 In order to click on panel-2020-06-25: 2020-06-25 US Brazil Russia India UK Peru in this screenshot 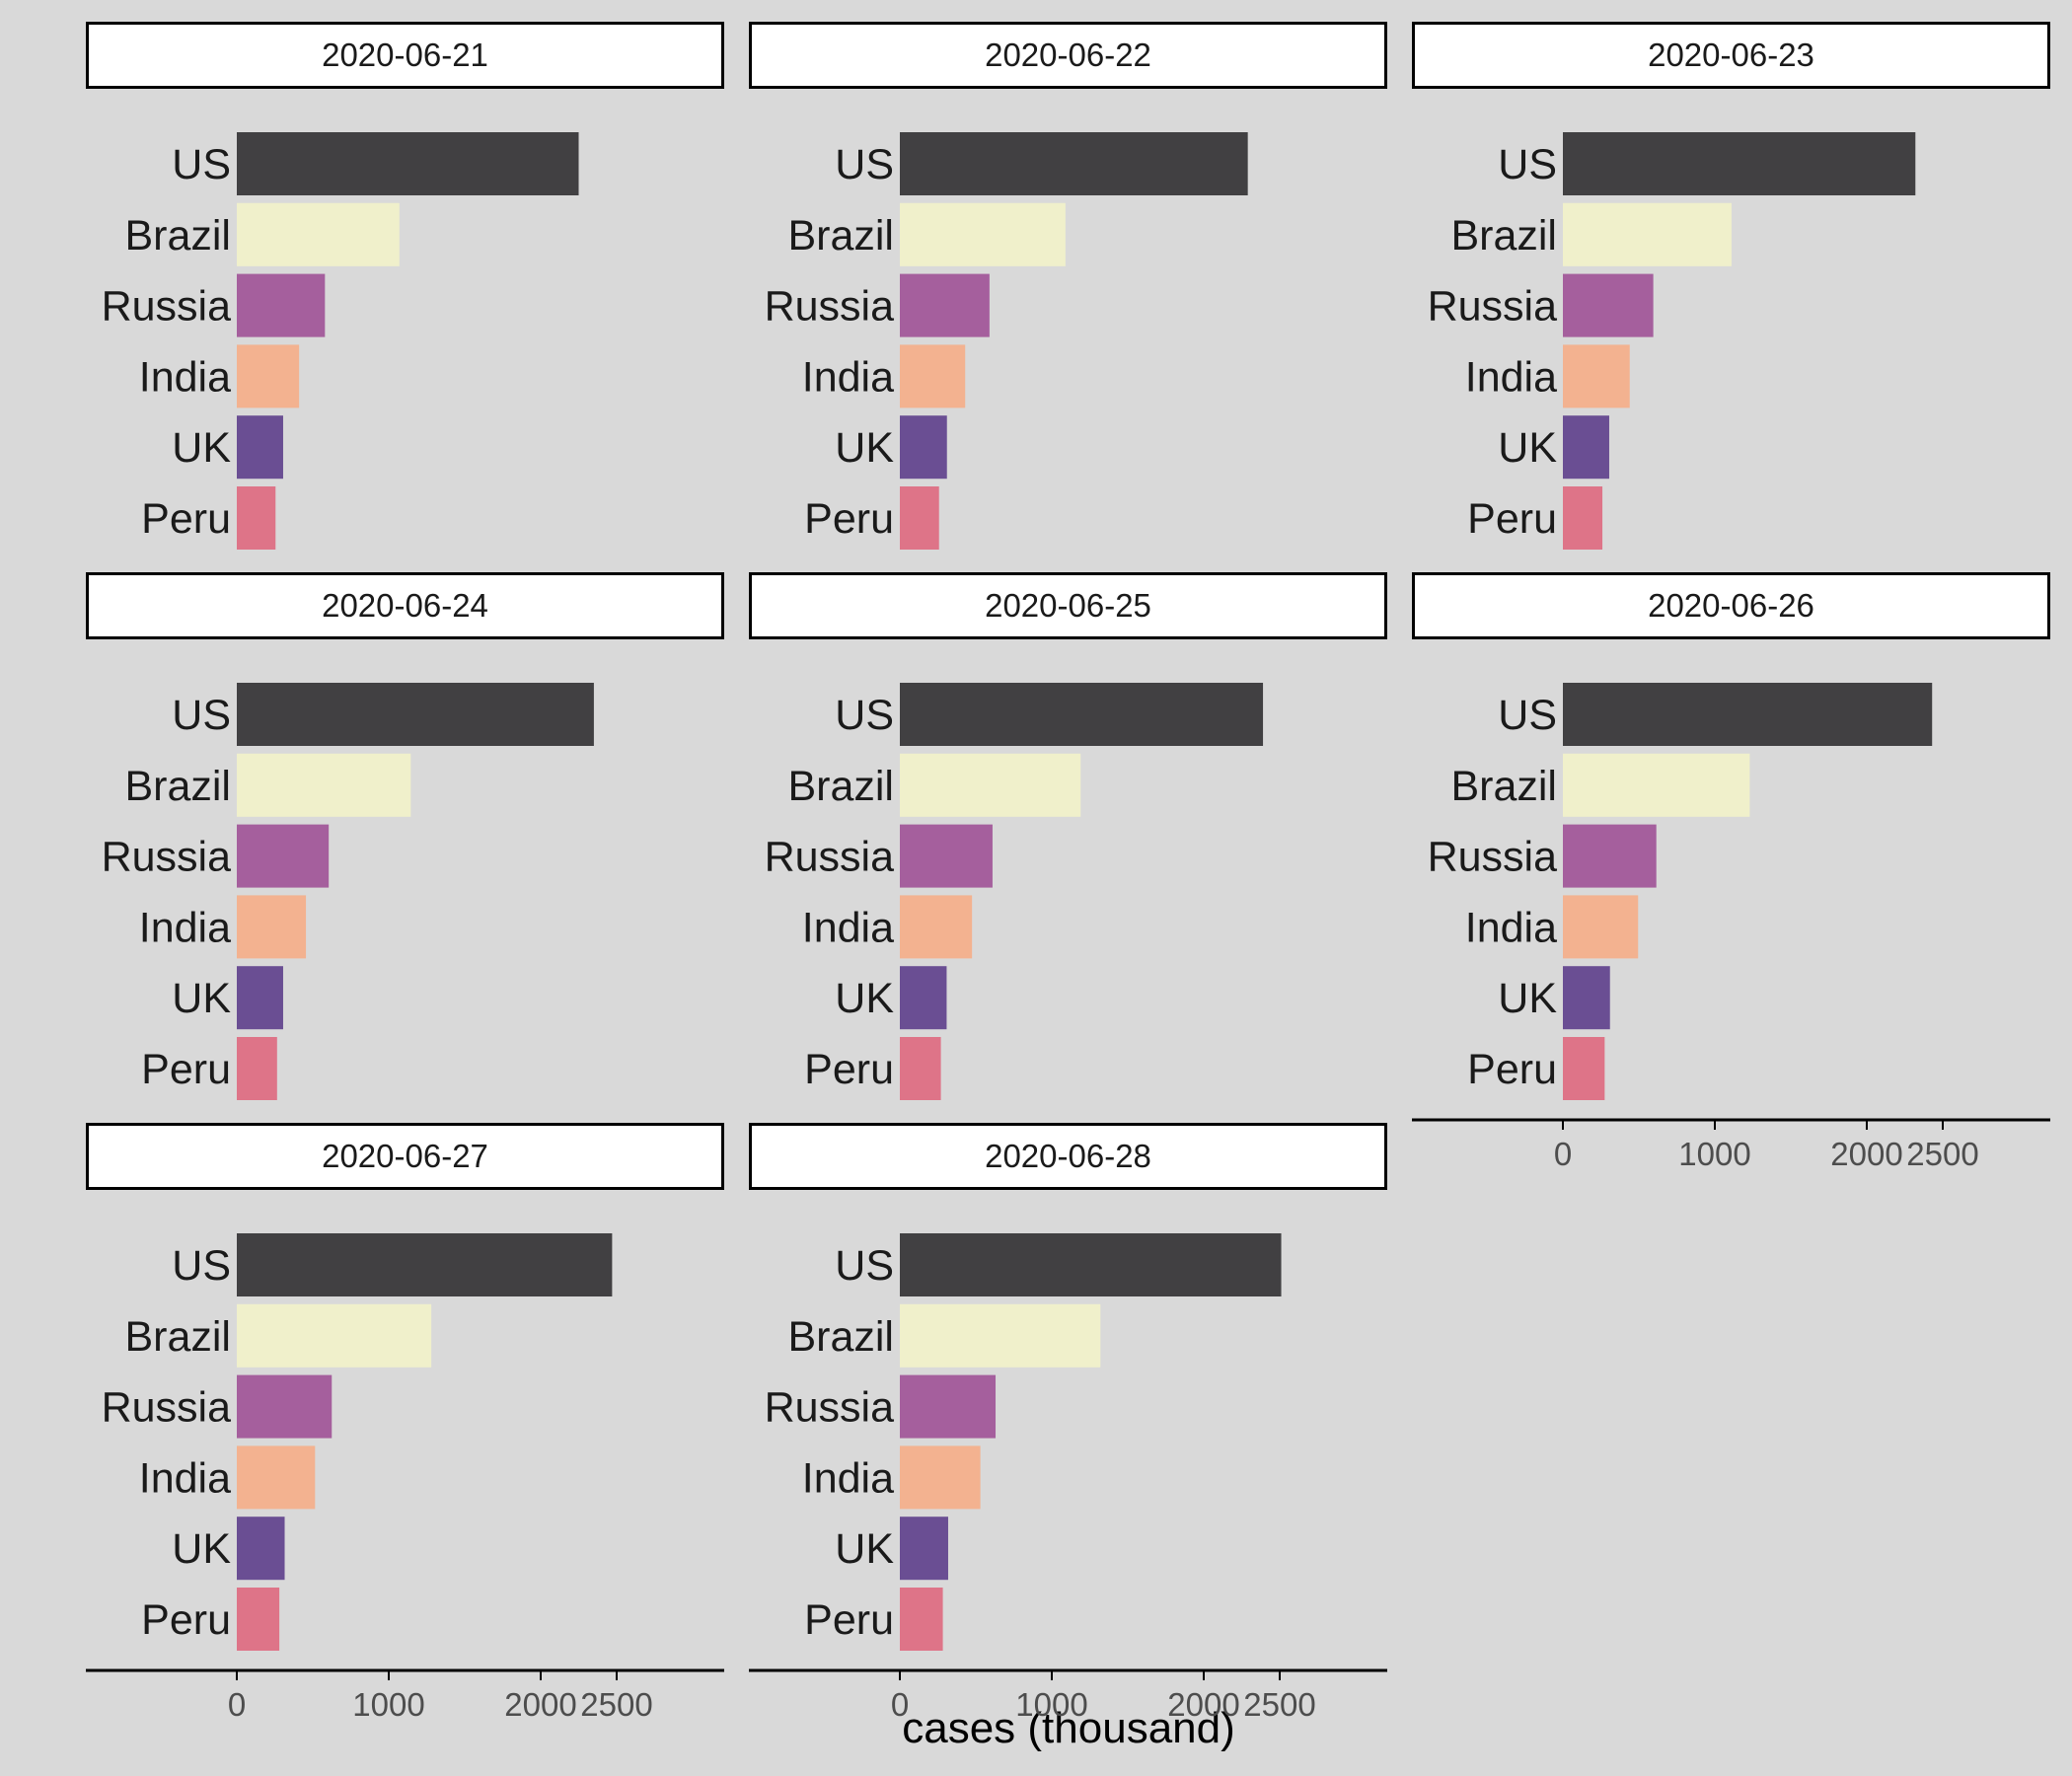, I will do `click(1068, 836)`.